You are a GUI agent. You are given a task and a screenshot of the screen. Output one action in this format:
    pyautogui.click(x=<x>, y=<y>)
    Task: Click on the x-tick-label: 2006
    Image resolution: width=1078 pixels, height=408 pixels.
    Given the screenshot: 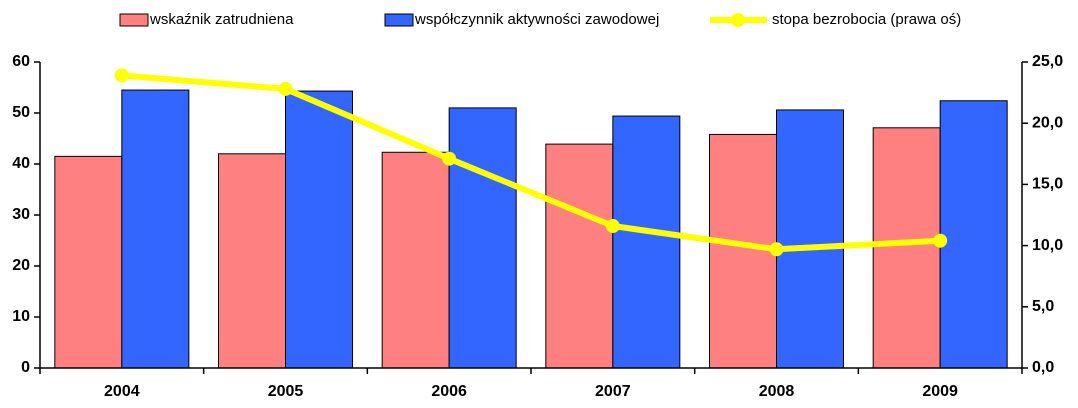 What is the action you would take?
    pyautogui.click(x=449, y=391)
    